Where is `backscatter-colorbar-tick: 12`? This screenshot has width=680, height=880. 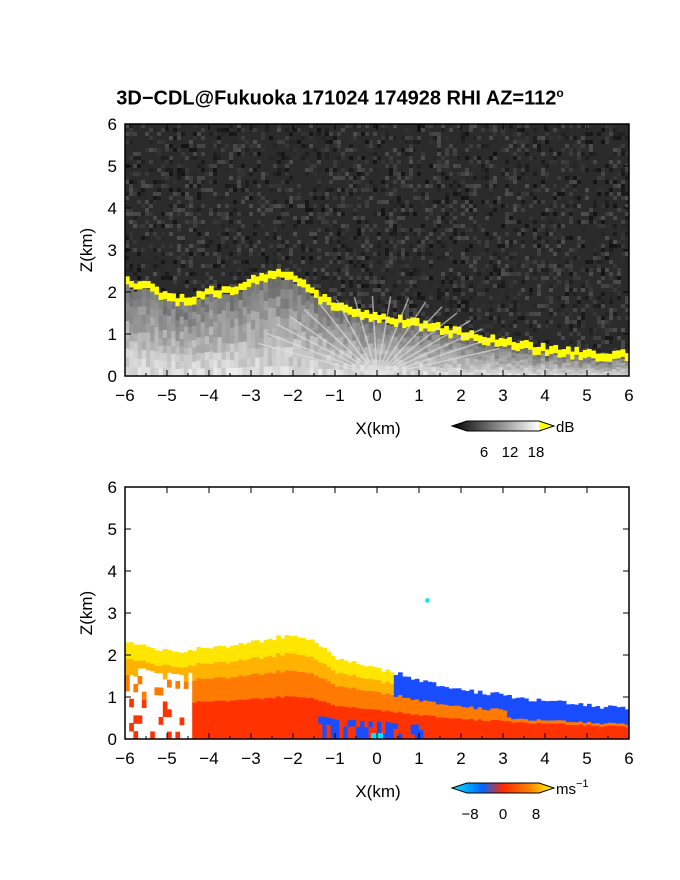
backscatter-colorbar-tick: 12 is located at coordinates (510, 452).